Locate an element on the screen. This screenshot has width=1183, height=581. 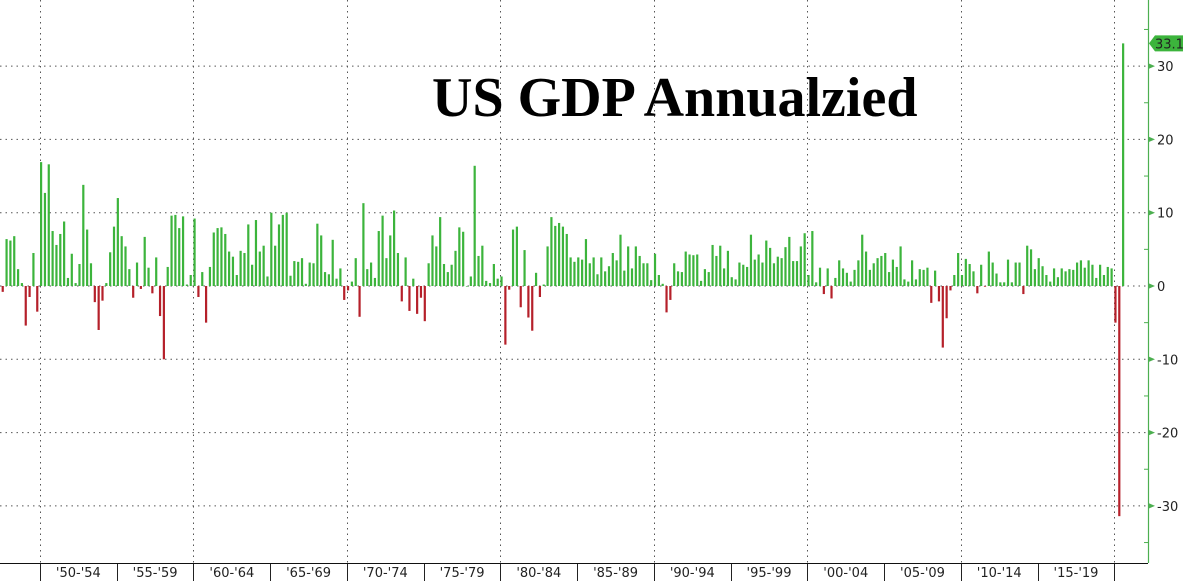
x-tick-label: '75-'79 is located at coordinates (462, 573).